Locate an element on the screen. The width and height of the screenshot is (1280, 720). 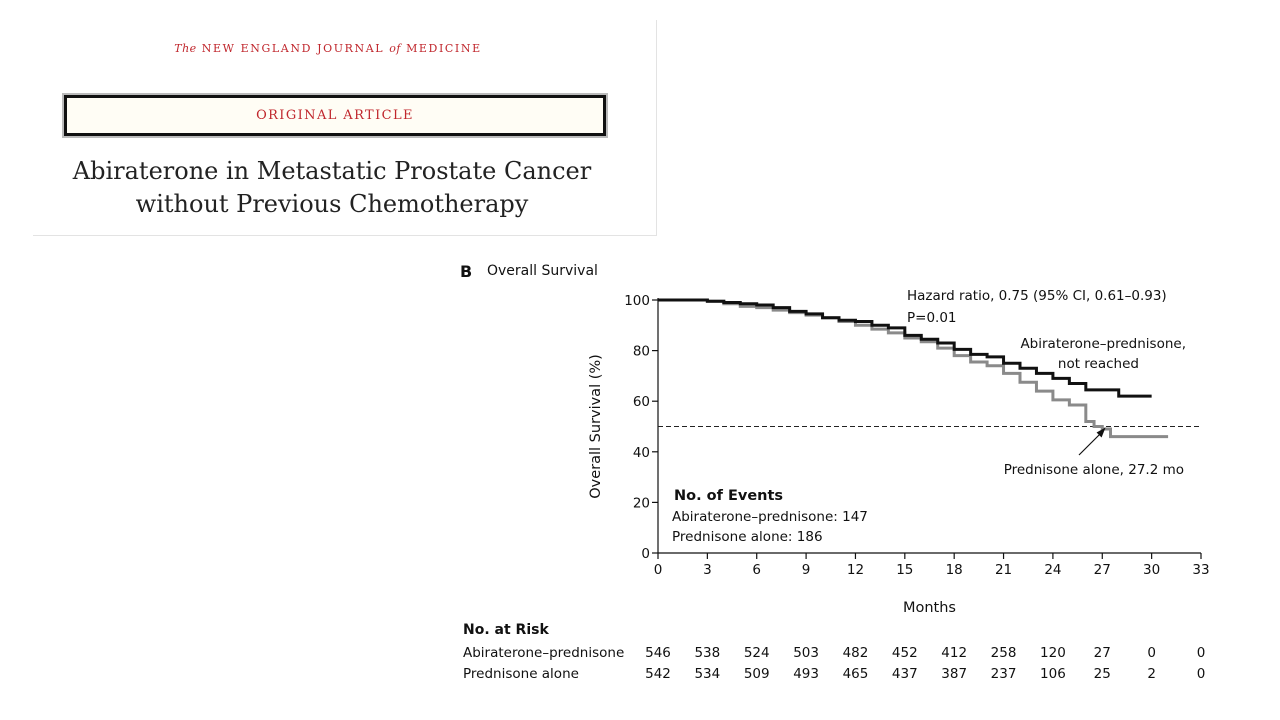
journal-name-main: NEW ENGLAND JOURNAL is located at coordinates (293, 48).